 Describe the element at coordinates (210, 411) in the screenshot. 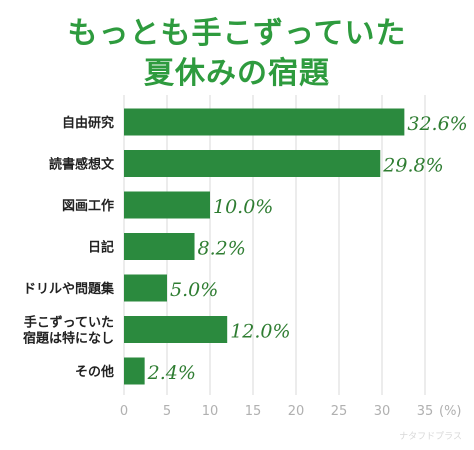

I see `x-tick-label: 10` at that location.